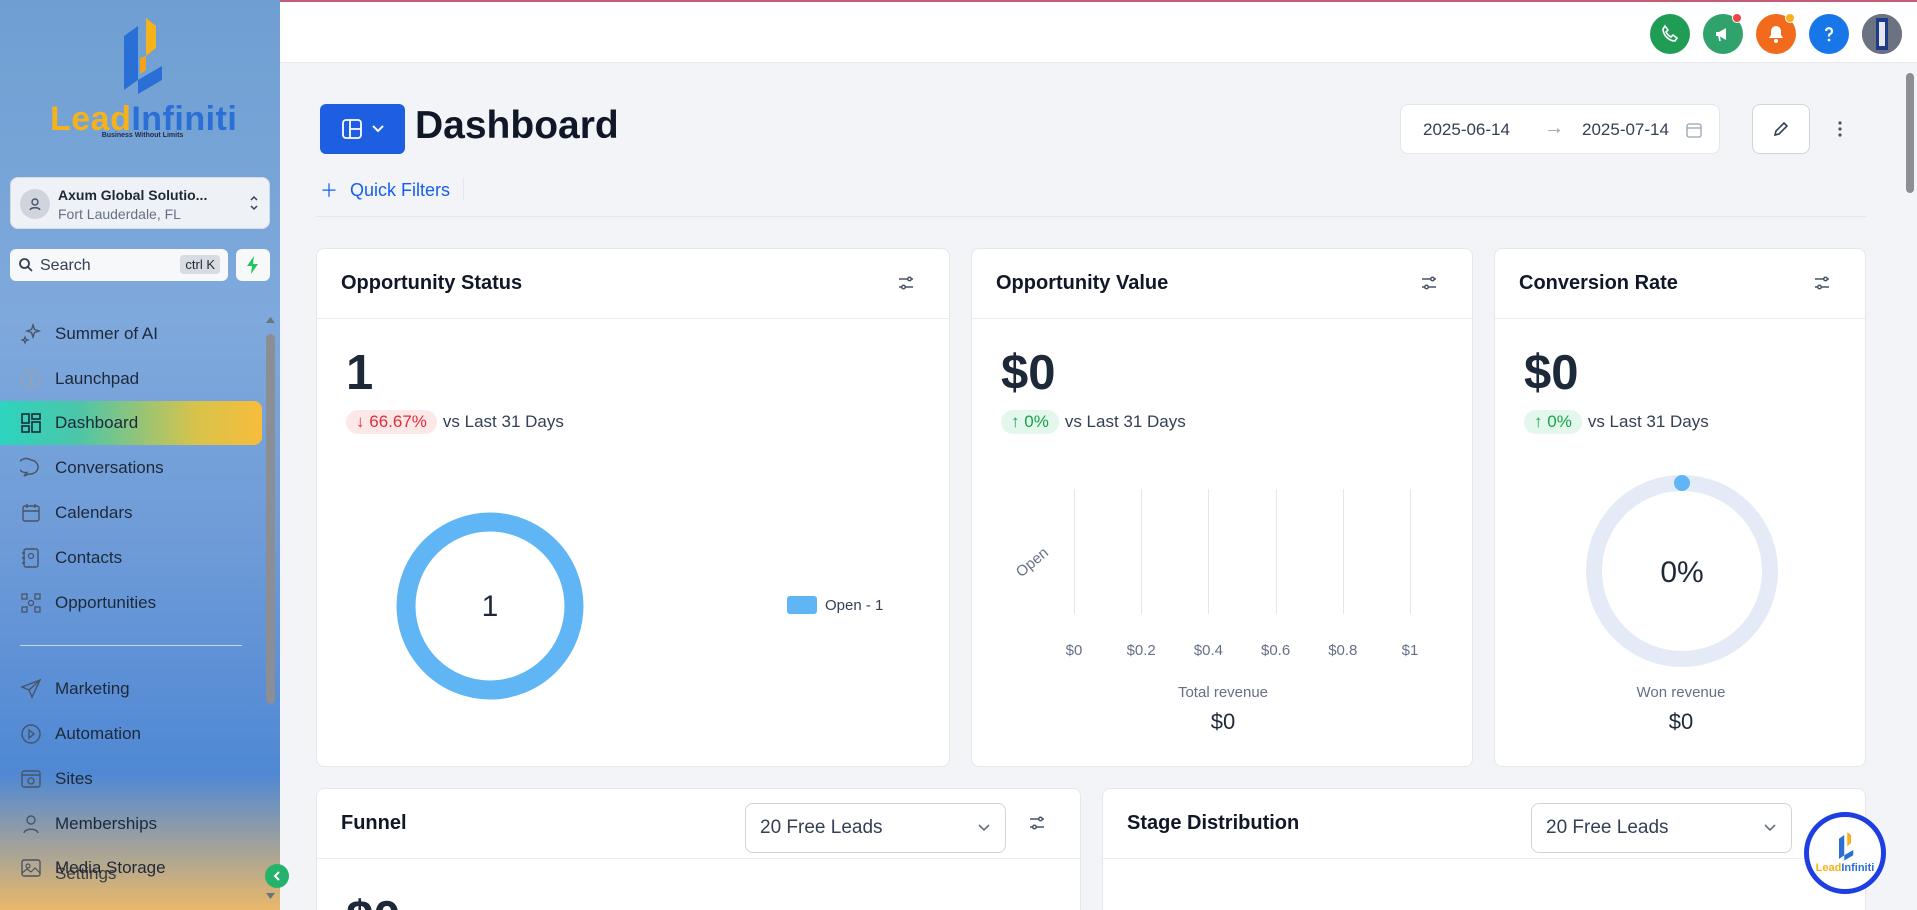 The image size is (1917, 910). I want to click on sidebar-item-label: Marketing, so click(92, 688).